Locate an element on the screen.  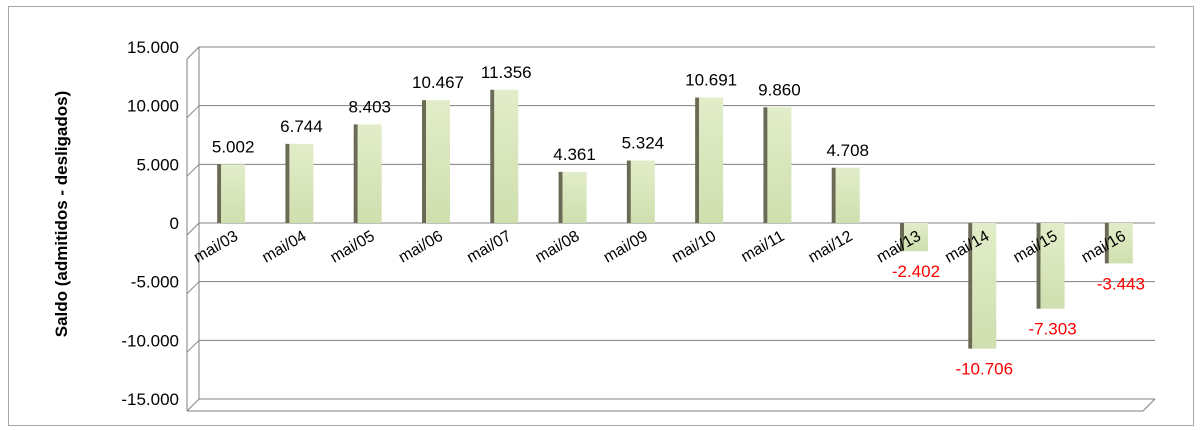
x-tick-label: mai/08 is located at coordinates (557, 247).